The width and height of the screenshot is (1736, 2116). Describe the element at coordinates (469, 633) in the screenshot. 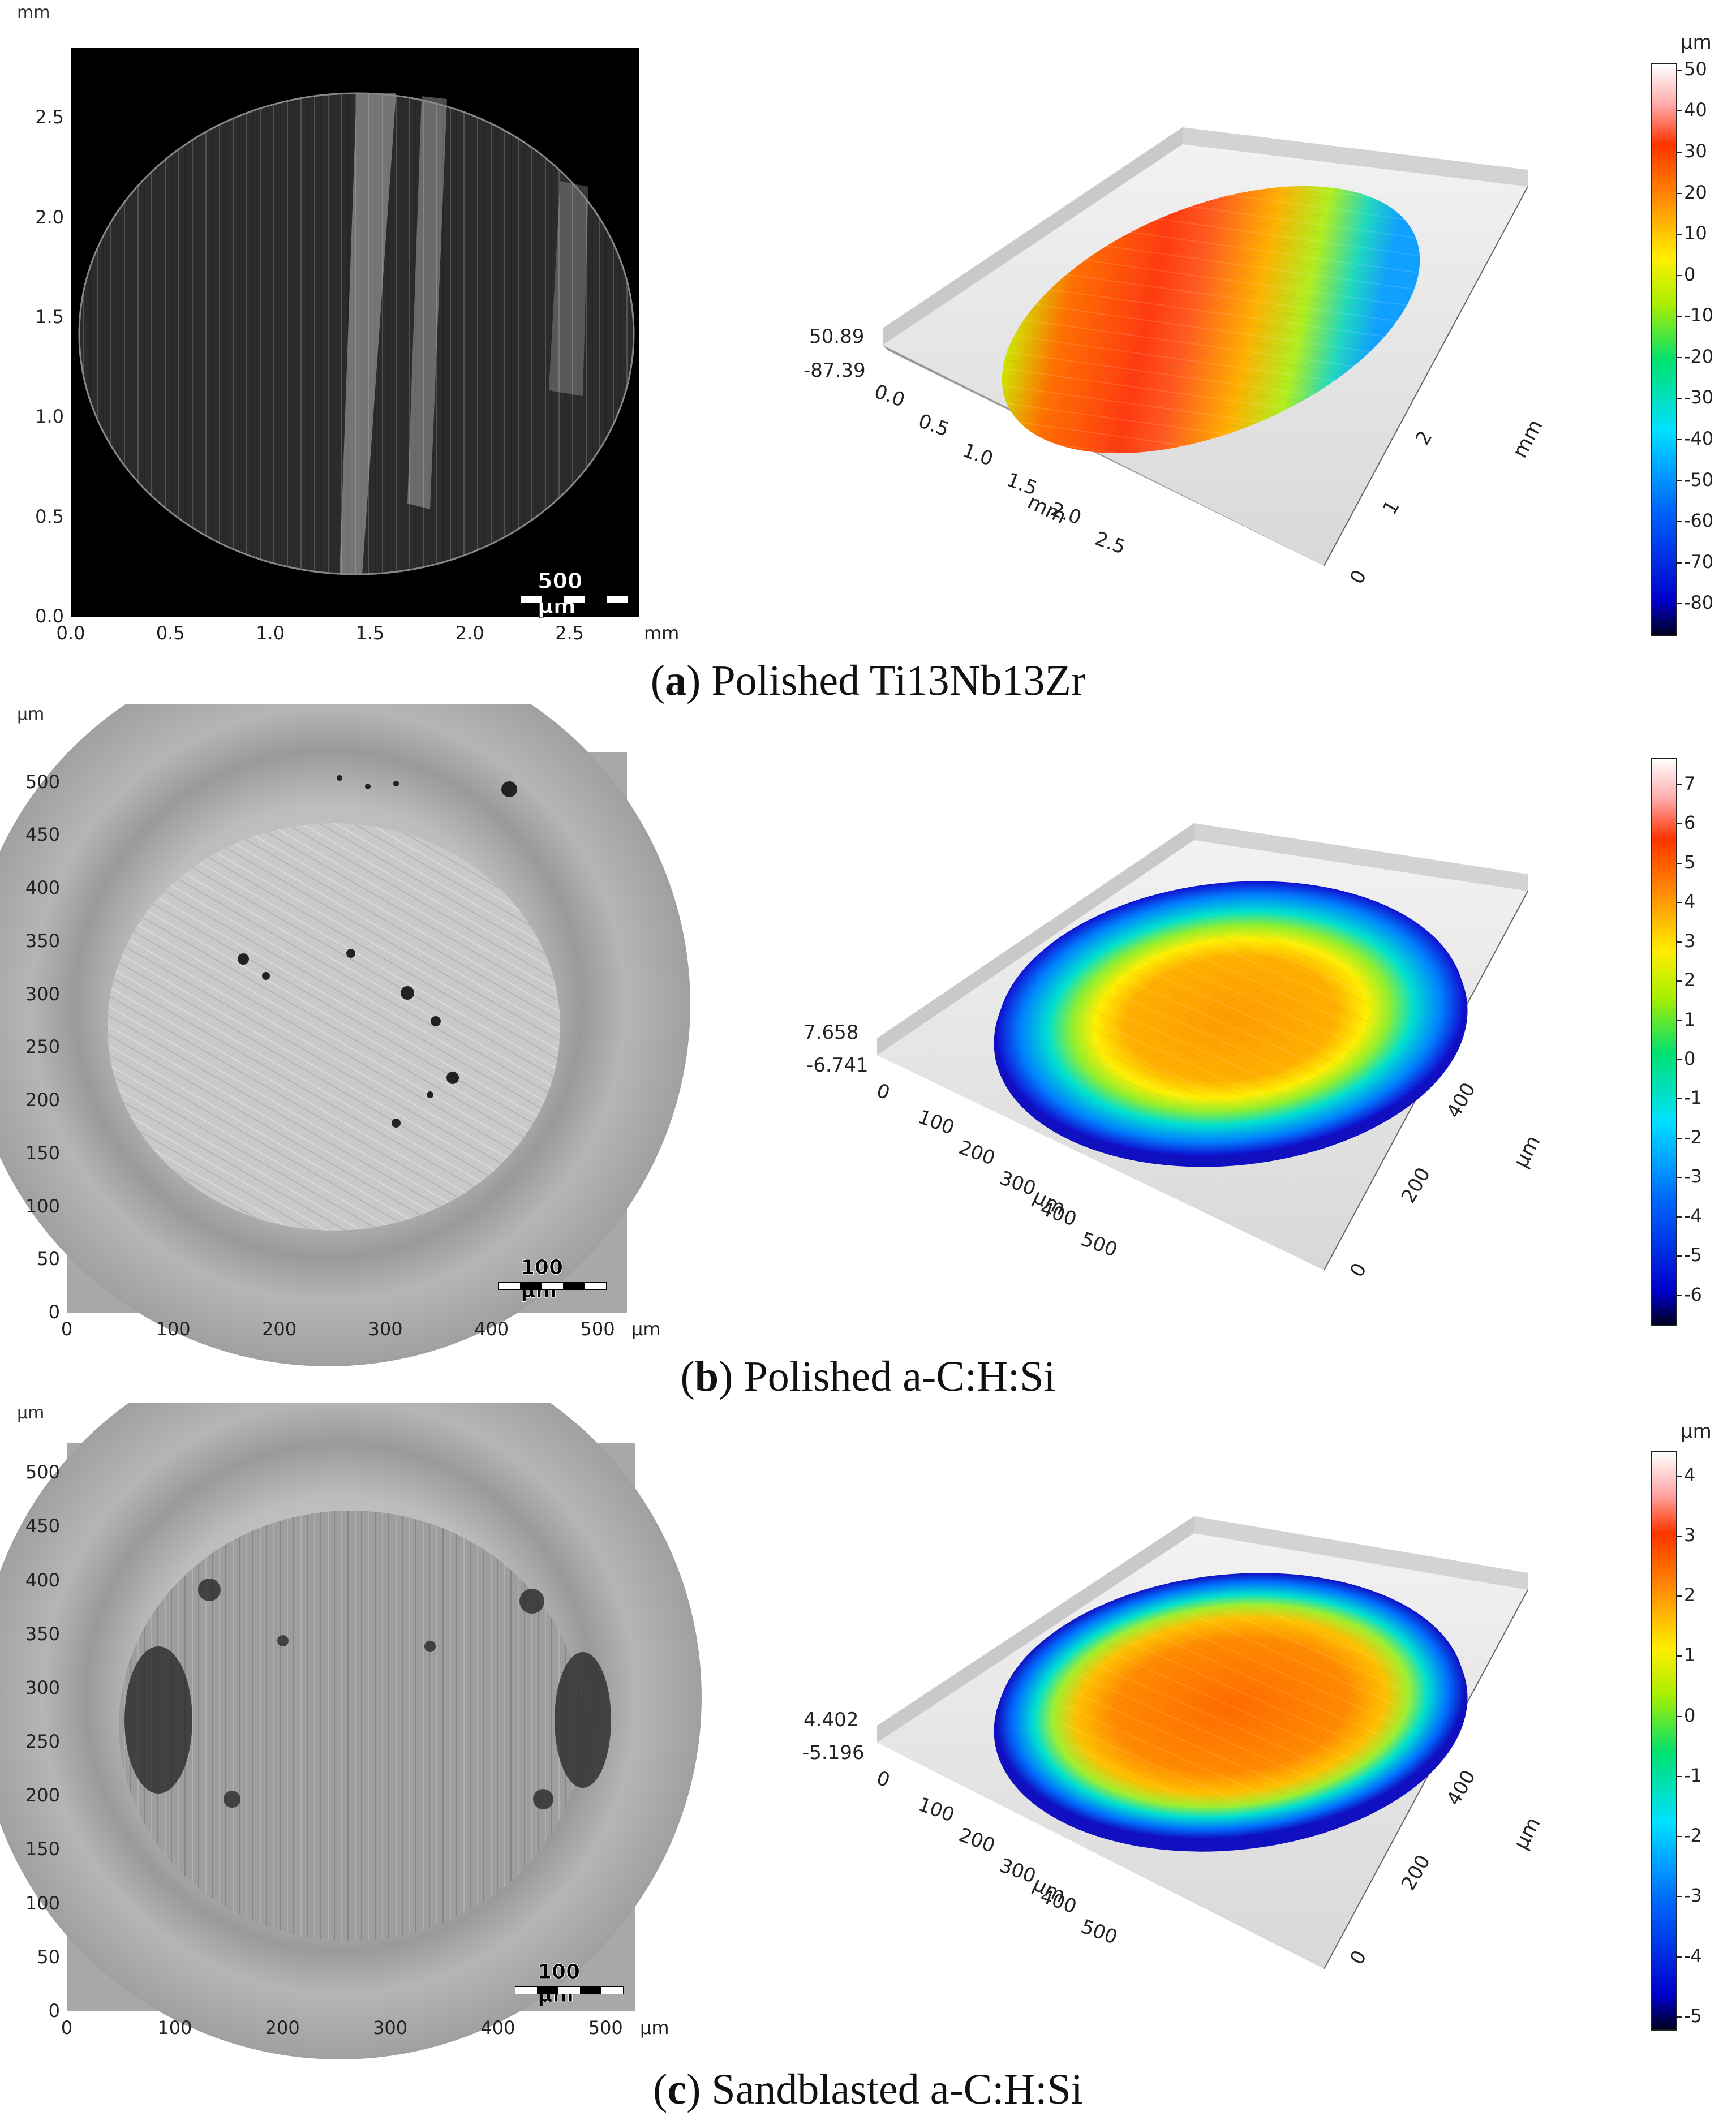

I see `micrograph-x-tick: 2.0` at that location.